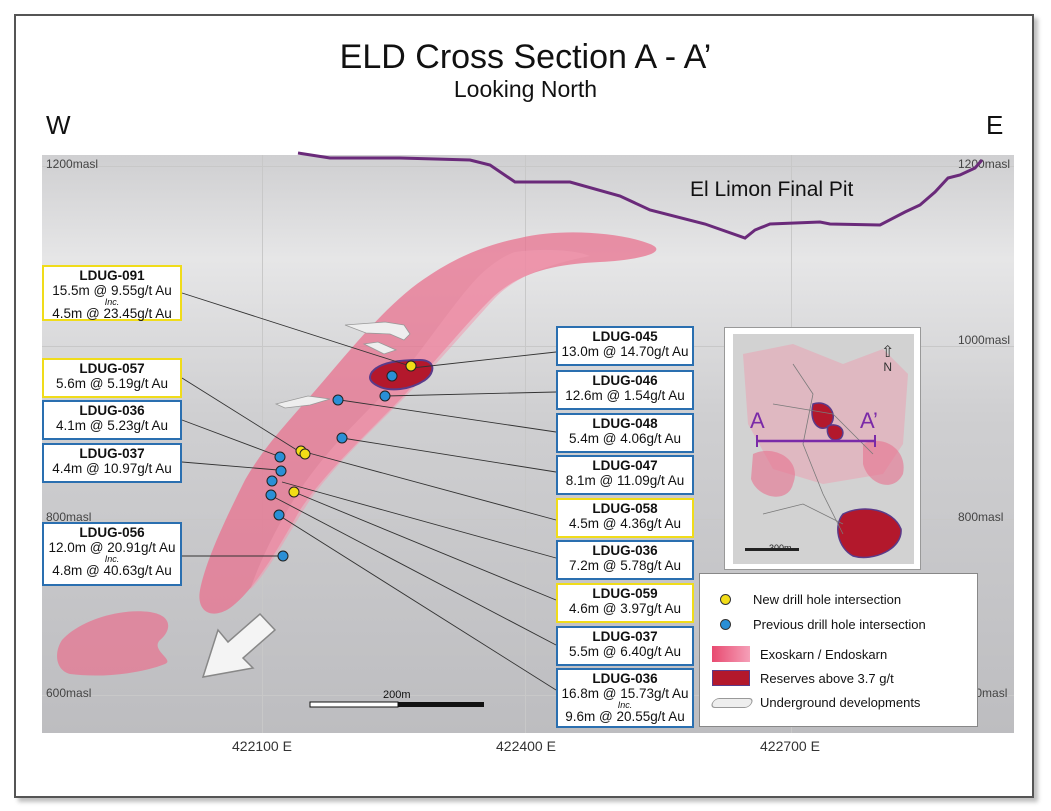 This screenshot has height=811, width=1051. Describe the element at coordinates (984, 164) in the screenshot. I see `elev-right-1200: 1200masl` at that location.